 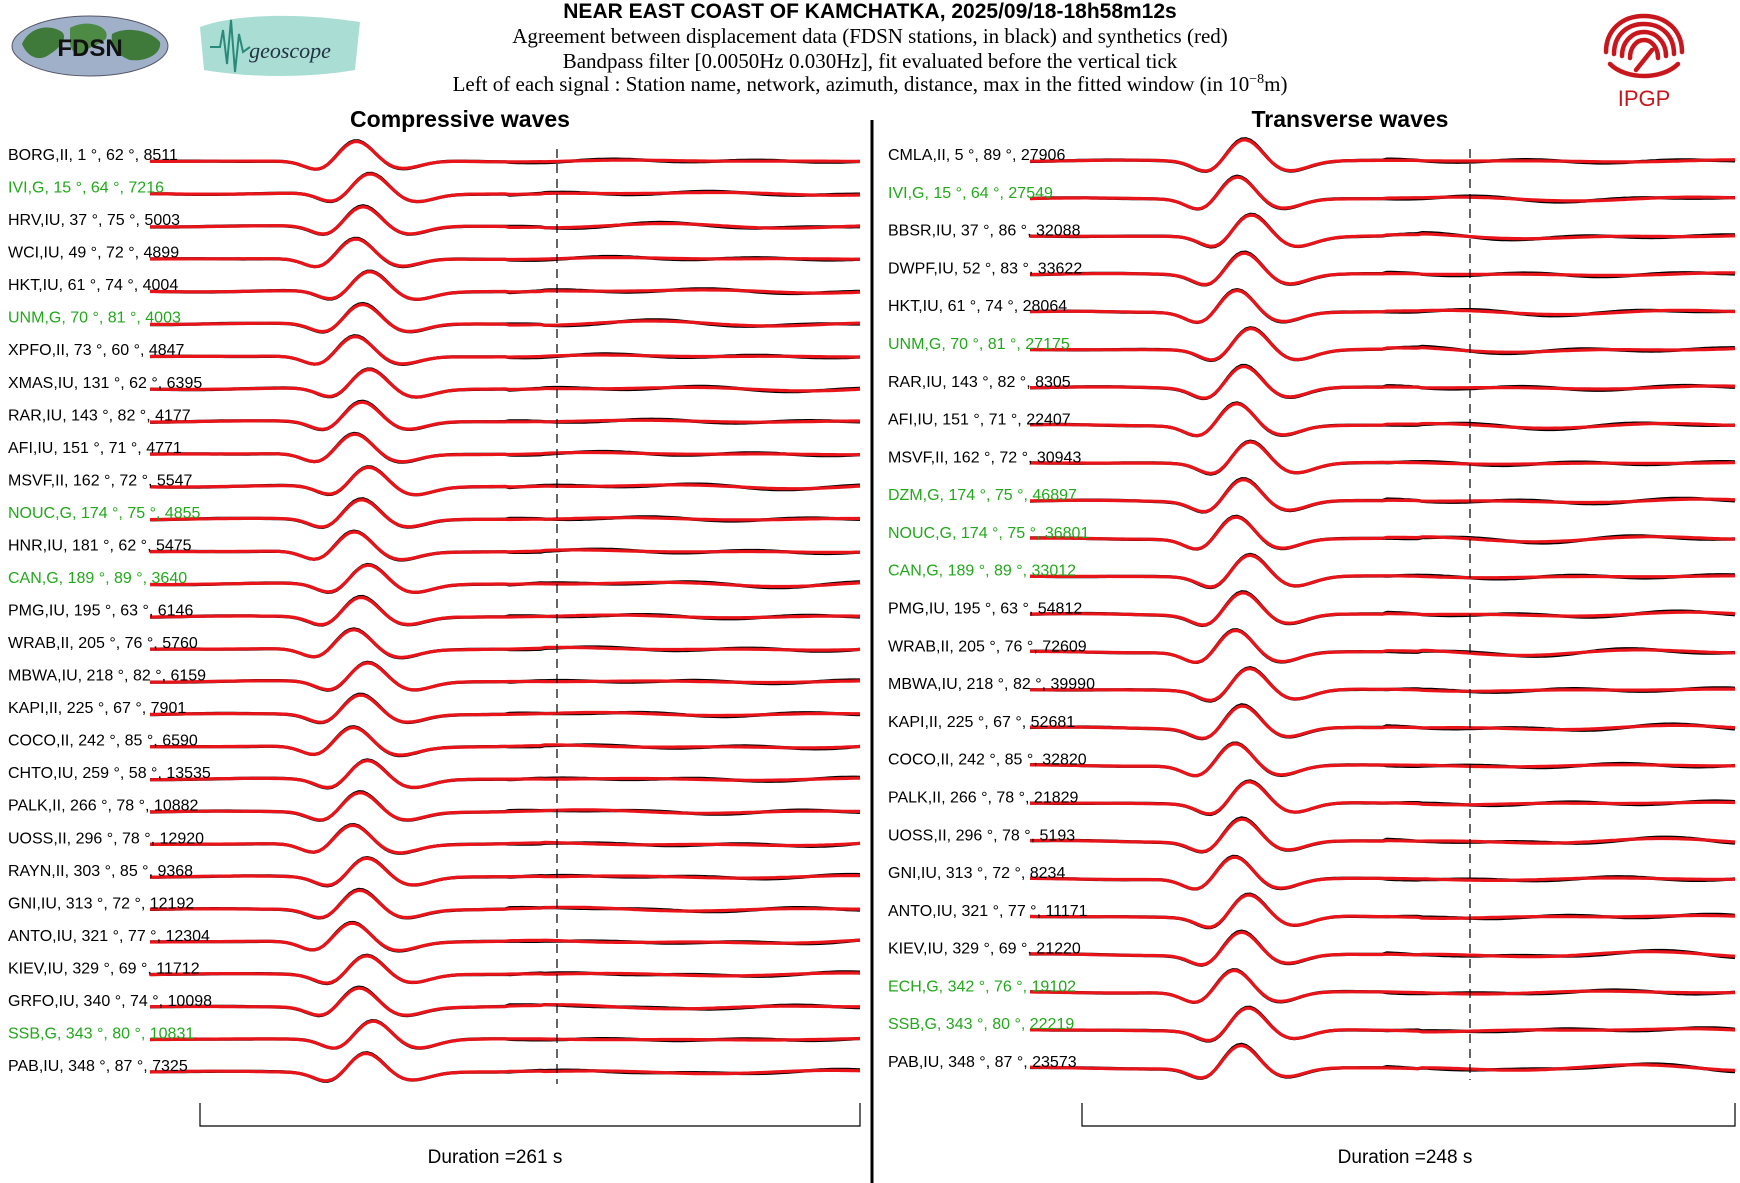 What do you see at coordinates (290, 50) in the screenshot?
I see `geoscope-logo-text: geoscope` at bounding box center [290, 50].